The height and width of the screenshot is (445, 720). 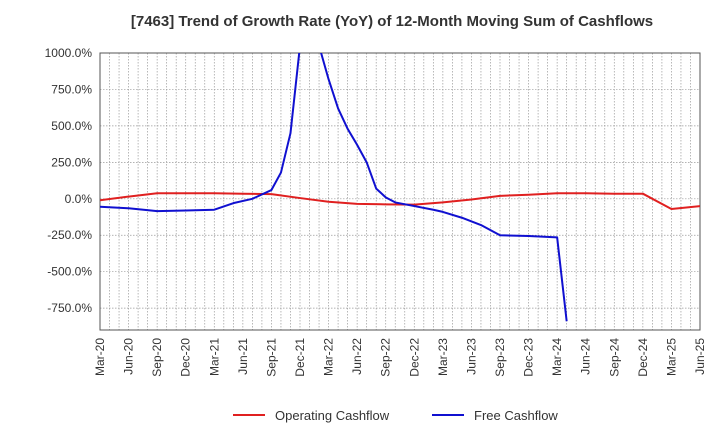 I want to click on series-line-operating-cashflow, so click(x=400, y=201).